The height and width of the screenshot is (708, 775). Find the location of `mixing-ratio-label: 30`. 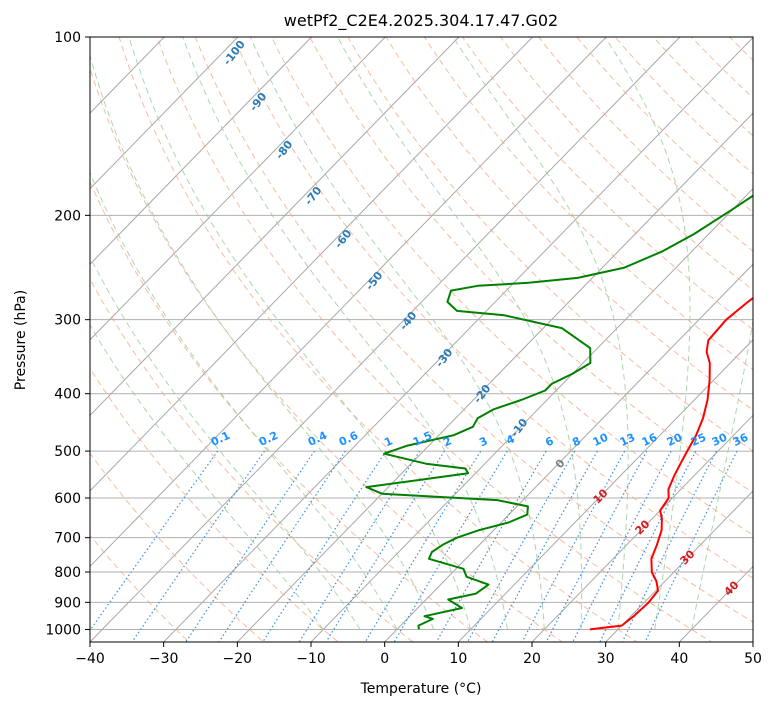

mixing-ratio-label: 30 is located at coordinates (720, 440).